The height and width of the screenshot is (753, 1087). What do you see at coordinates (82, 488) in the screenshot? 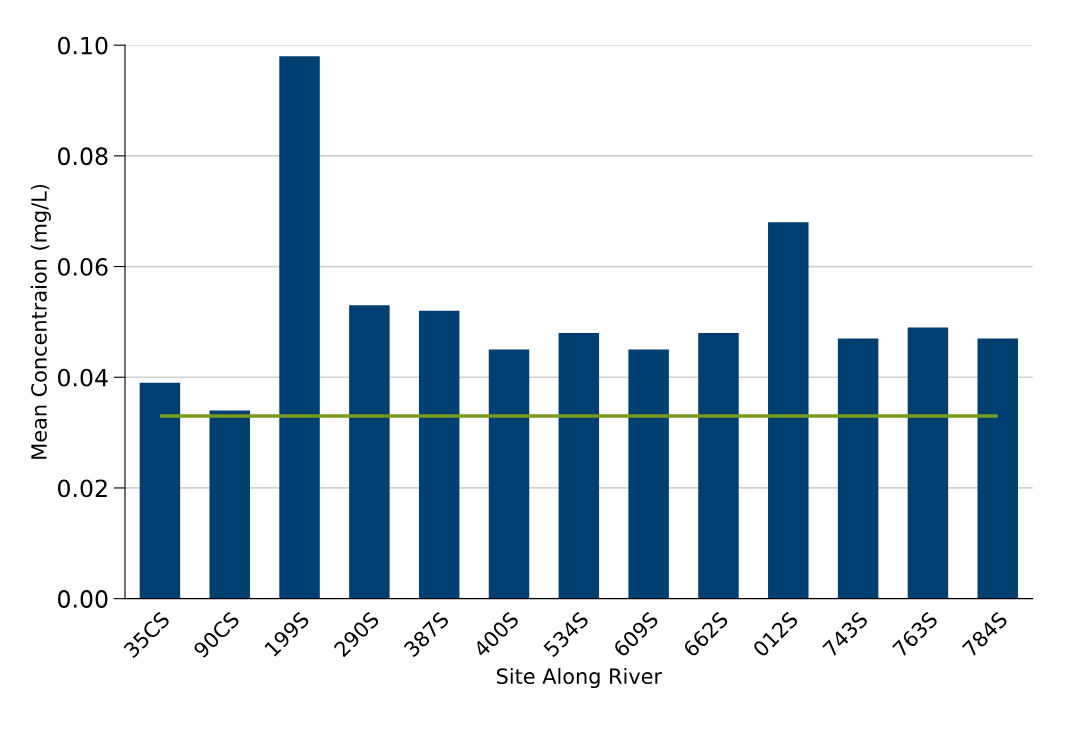
I see `y-tick-label: 0.02` at bounding box center [82, 488].